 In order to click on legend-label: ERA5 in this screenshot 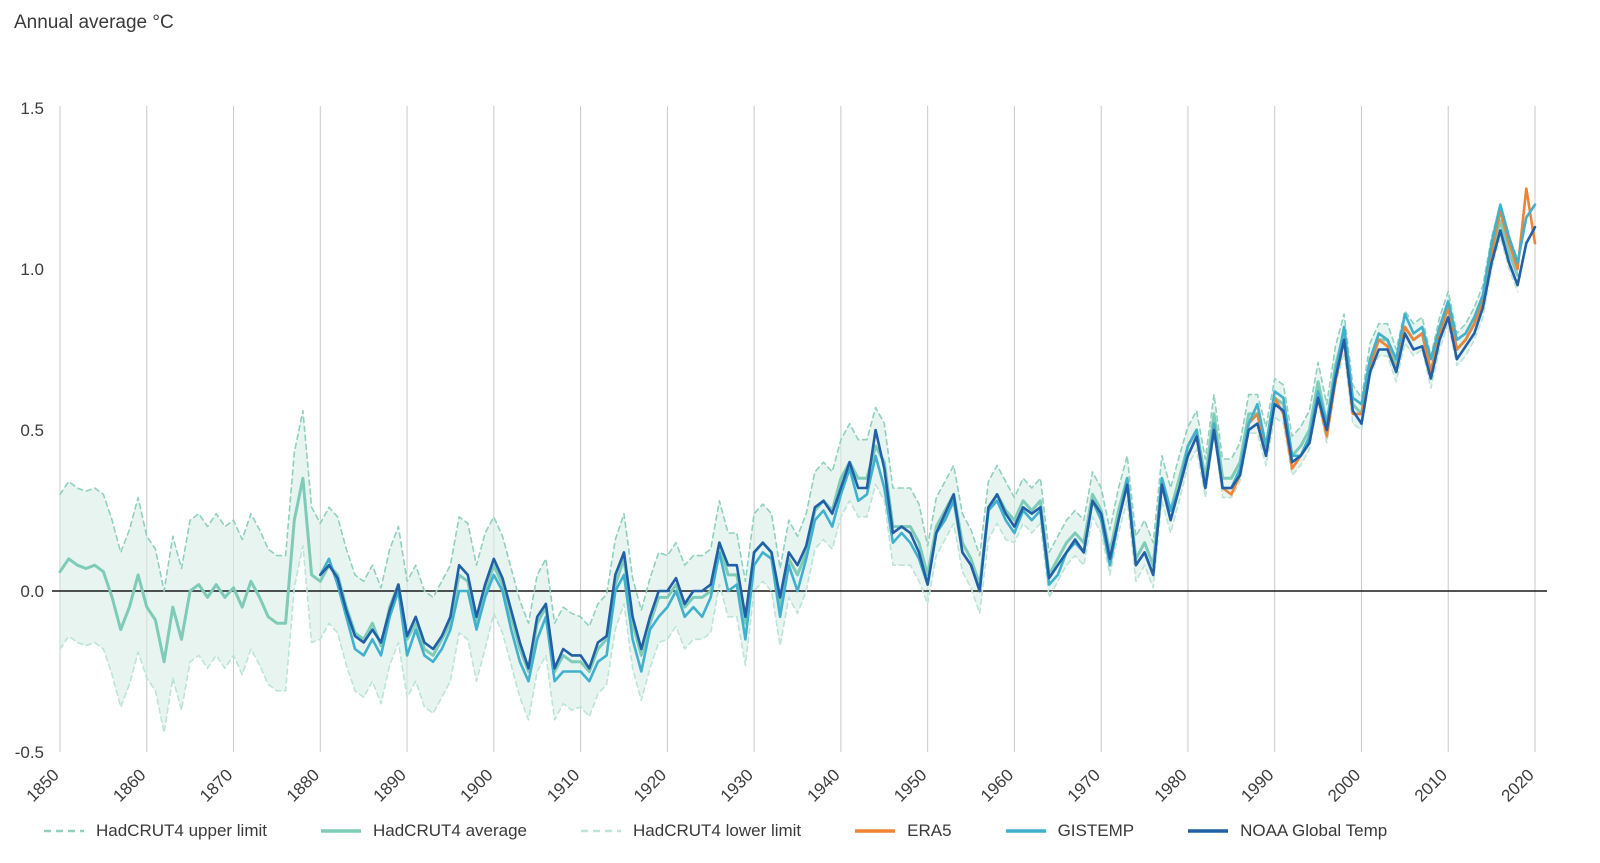, I will do `click(929, 830)`.